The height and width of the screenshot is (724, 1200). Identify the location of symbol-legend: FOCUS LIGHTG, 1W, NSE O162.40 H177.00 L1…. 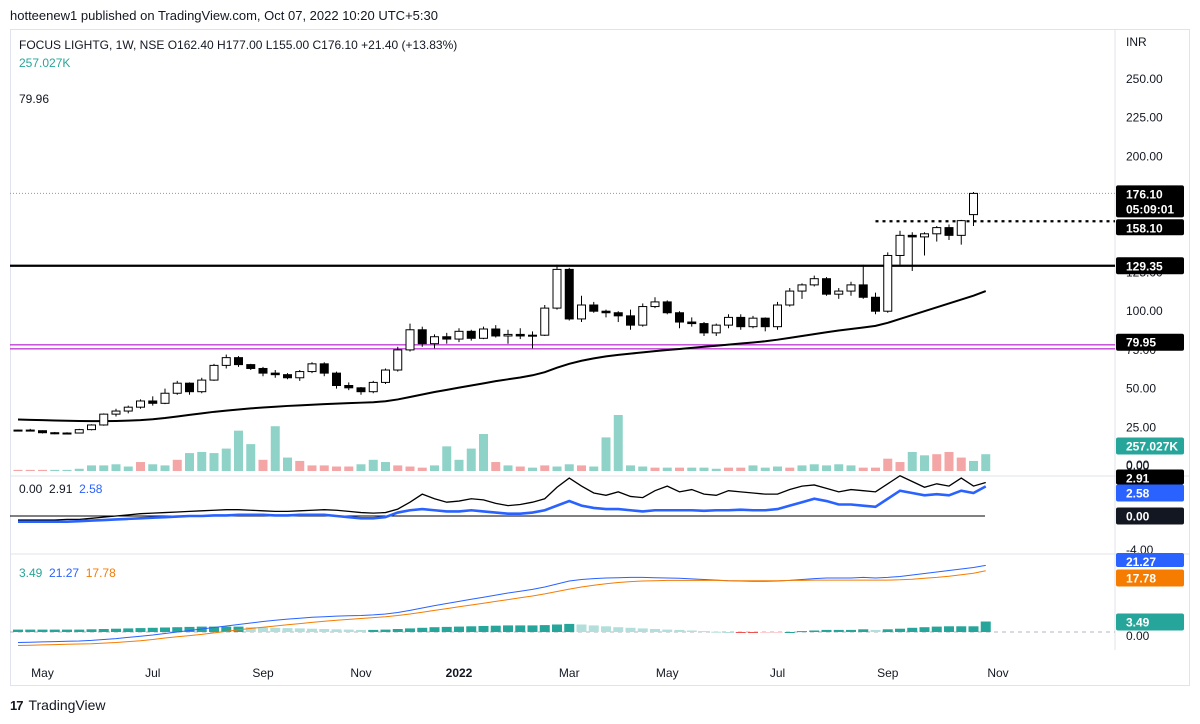
(238, 45).